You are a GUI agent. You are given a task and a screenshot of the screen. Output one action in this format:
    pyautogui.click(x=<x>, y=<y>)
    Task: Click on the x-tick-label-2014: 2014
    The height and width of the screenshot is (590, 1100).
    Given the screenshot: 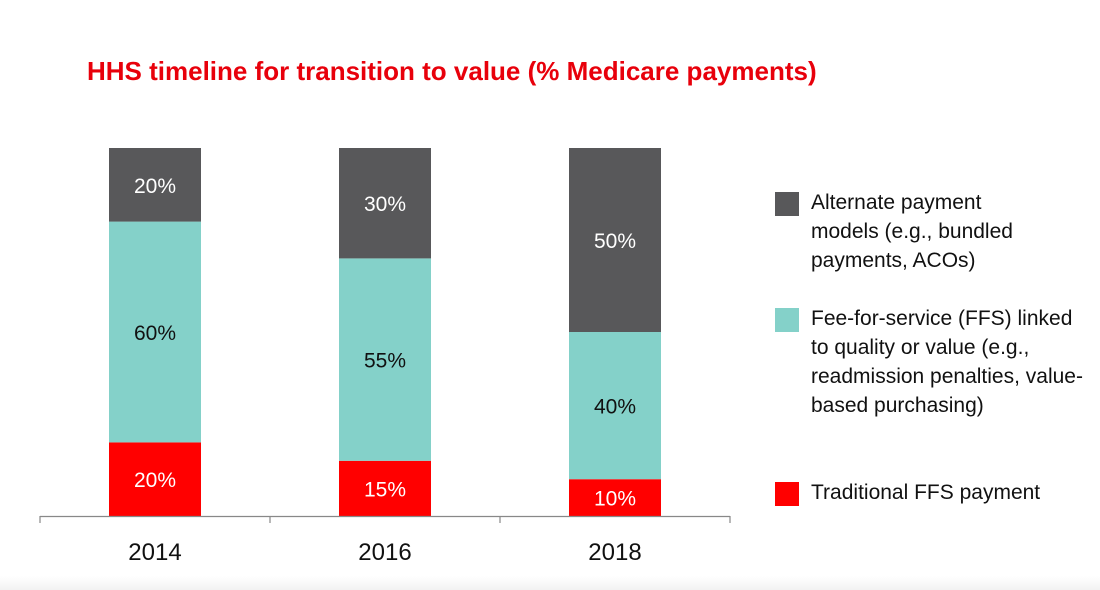 What is the action you would take?
    pyautogui.click(x=154, y=552)
    